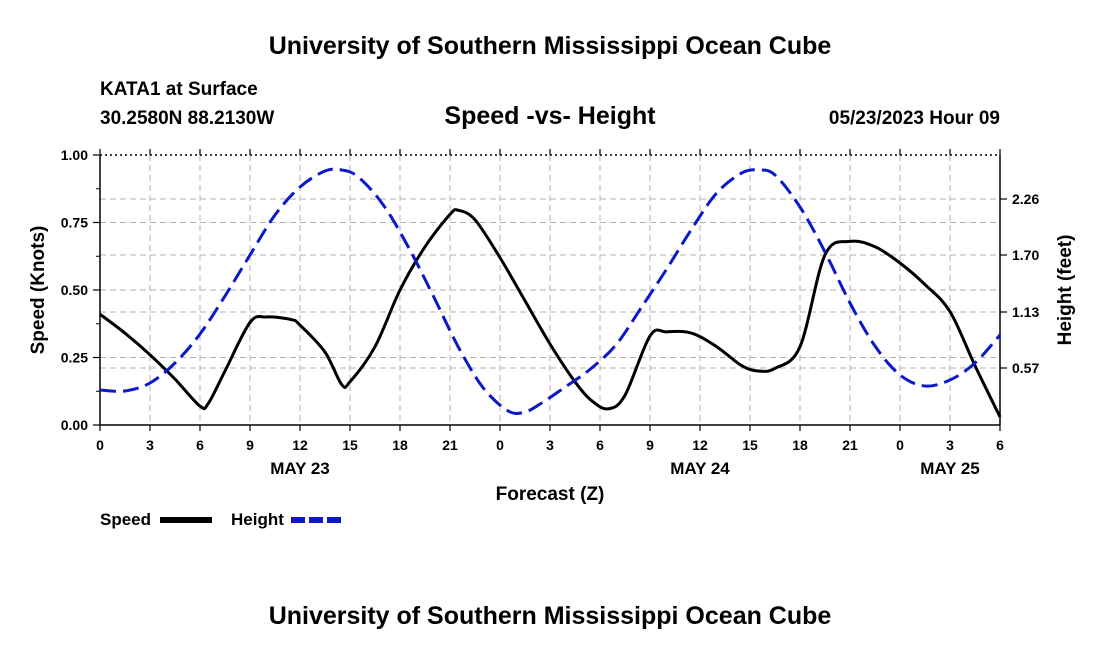  What do you see at coordinates (1065, 290) in the screenshot?
I see `y-axis-label-right: Height (feet)` at bounding box center [1065, 290].